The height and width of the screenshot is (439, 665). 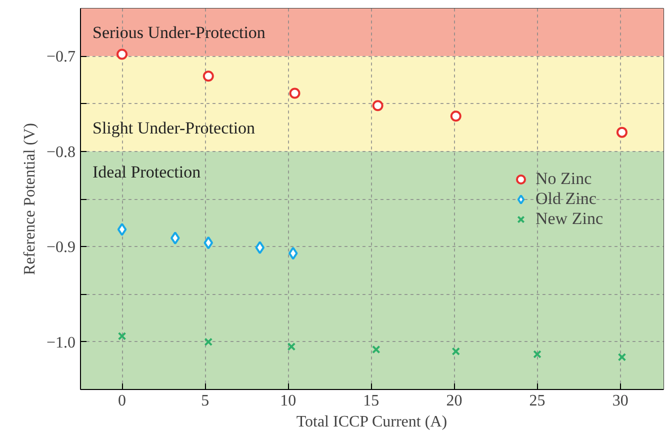 What do you see at coordinates (537, 401) in the screenshot?
I see `x-tick-label: 25` at bounding box center [537, 401].